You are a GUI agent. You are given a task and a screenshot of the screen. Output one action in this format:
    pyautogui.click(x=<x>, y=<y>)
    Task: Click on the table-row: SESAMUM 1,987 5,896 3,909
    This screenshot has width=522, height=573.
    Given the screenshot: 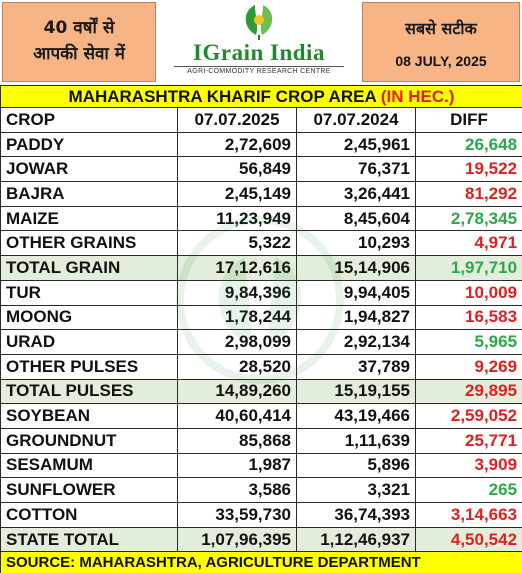 What is the action you would take?
    pyautogui.click(x=261, y=465)
    